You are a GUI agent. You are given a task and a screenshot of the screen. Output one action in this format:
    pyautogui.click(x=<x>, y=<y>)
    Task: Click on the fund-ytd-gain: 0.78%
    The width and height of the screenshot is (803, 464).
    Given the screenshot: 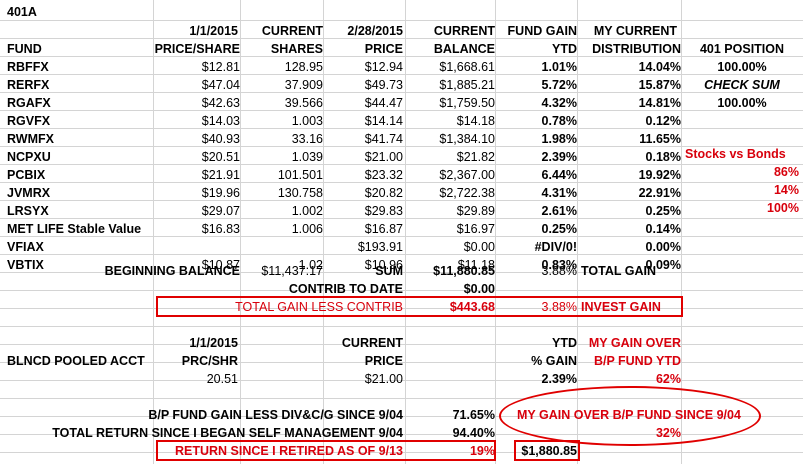 What is the action you would take?
    pyautogui.click(x=559, y=121)
    